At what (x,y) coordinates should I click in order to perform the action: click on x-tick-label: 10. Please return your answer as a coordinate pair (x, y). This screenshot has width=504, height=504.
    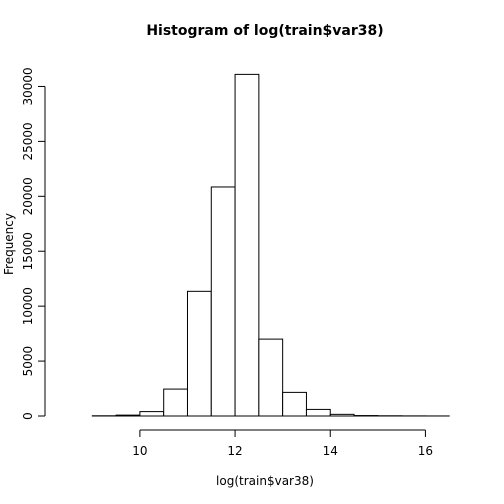
    Looking at the image, I should click on (139, 451).